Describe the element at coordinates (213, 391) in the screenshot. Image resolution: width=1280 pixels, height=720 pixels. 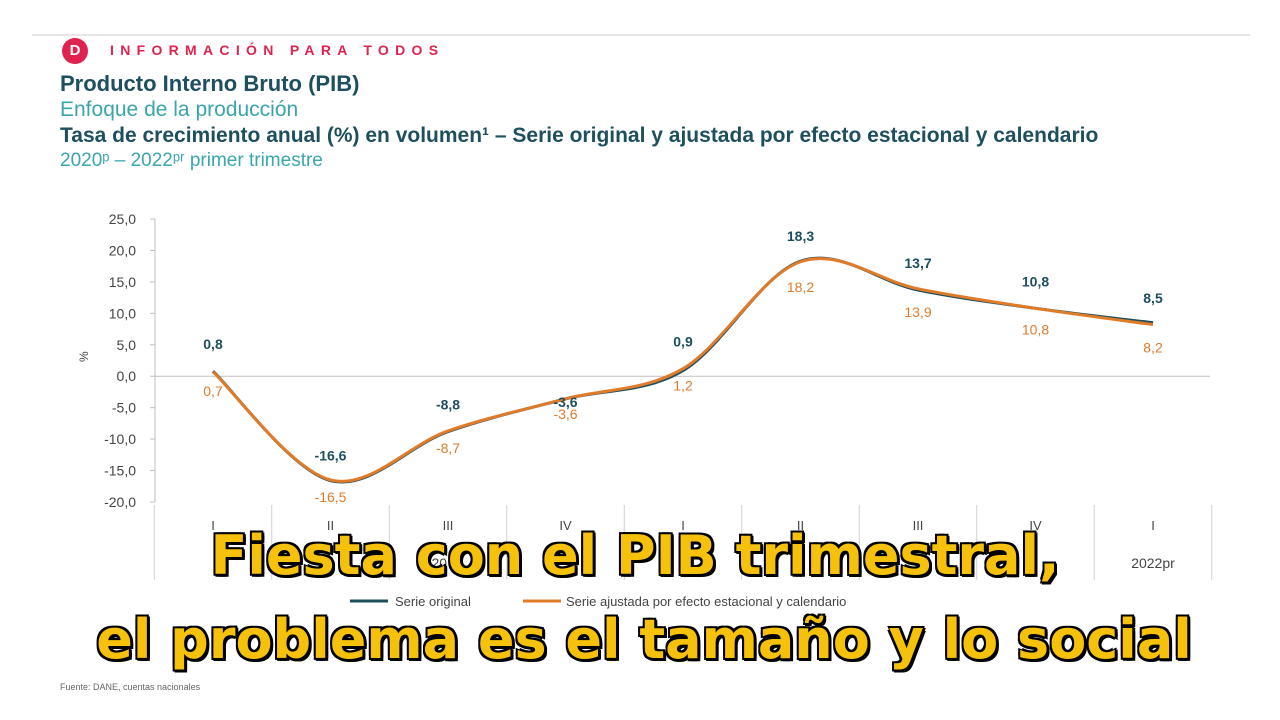
I see `adjusted-data-label: 0,7` at that location.